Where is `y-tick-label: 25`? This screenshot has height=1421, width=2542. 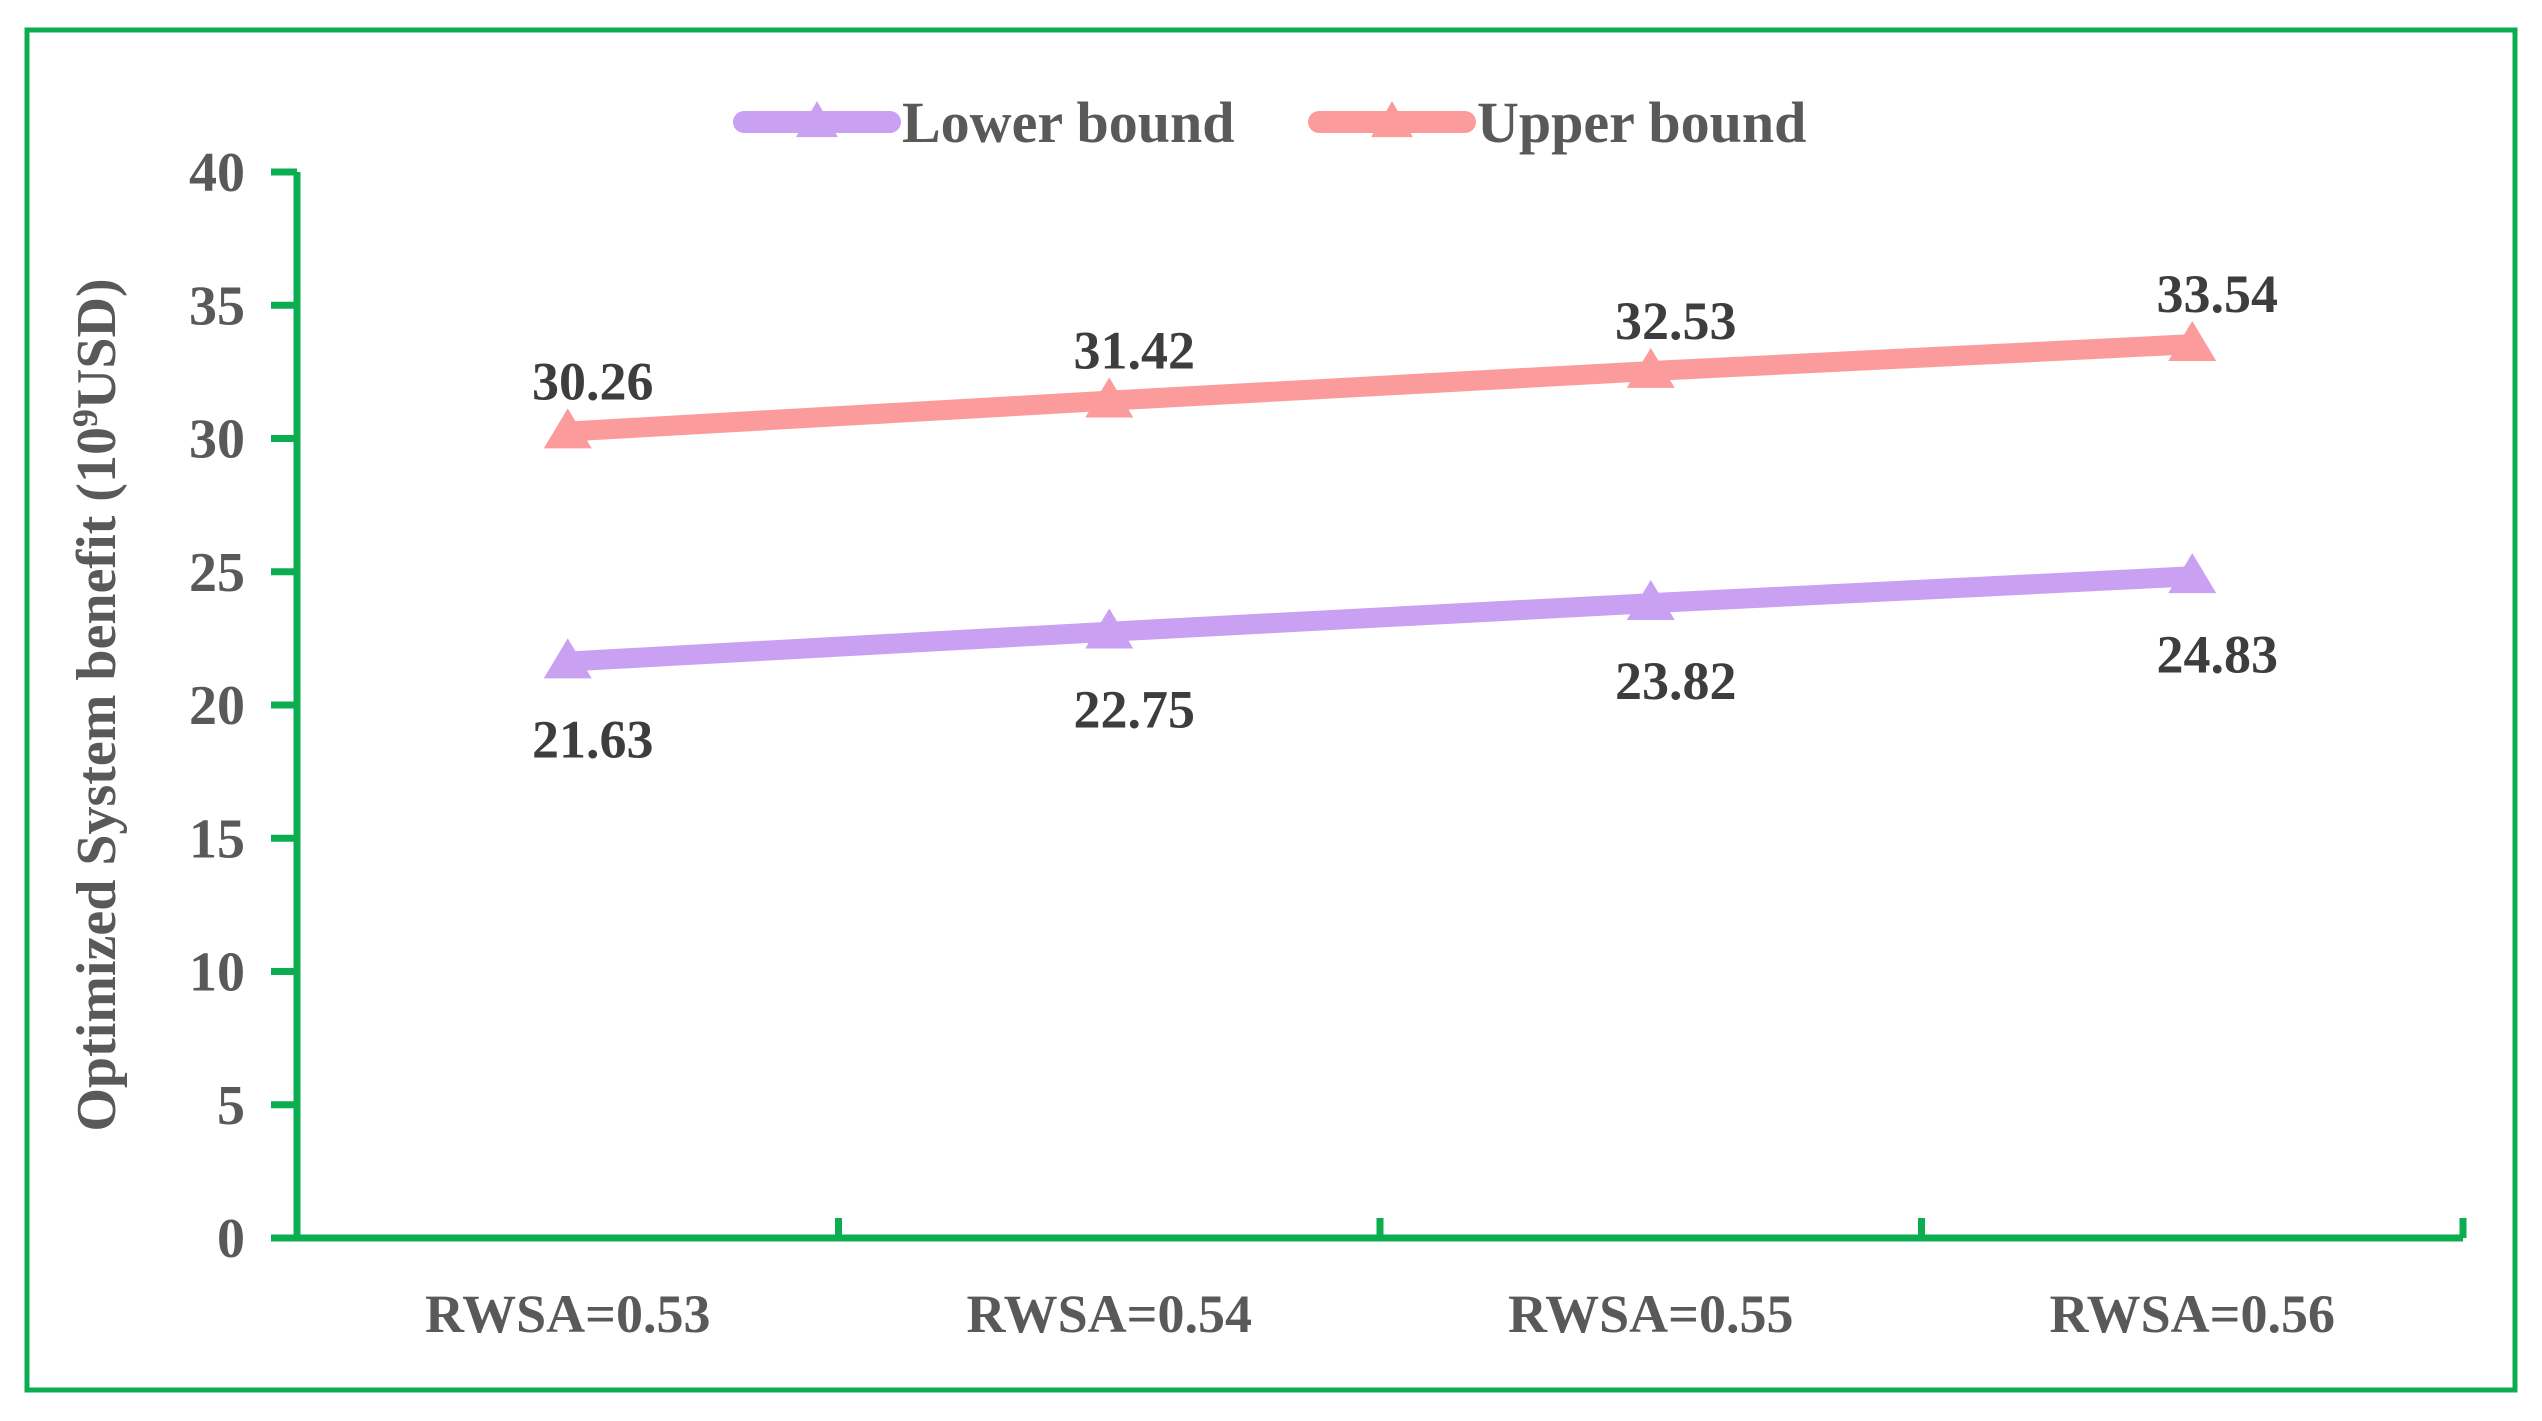
y-tick-label: 25 is located at coordinates (217, 573).